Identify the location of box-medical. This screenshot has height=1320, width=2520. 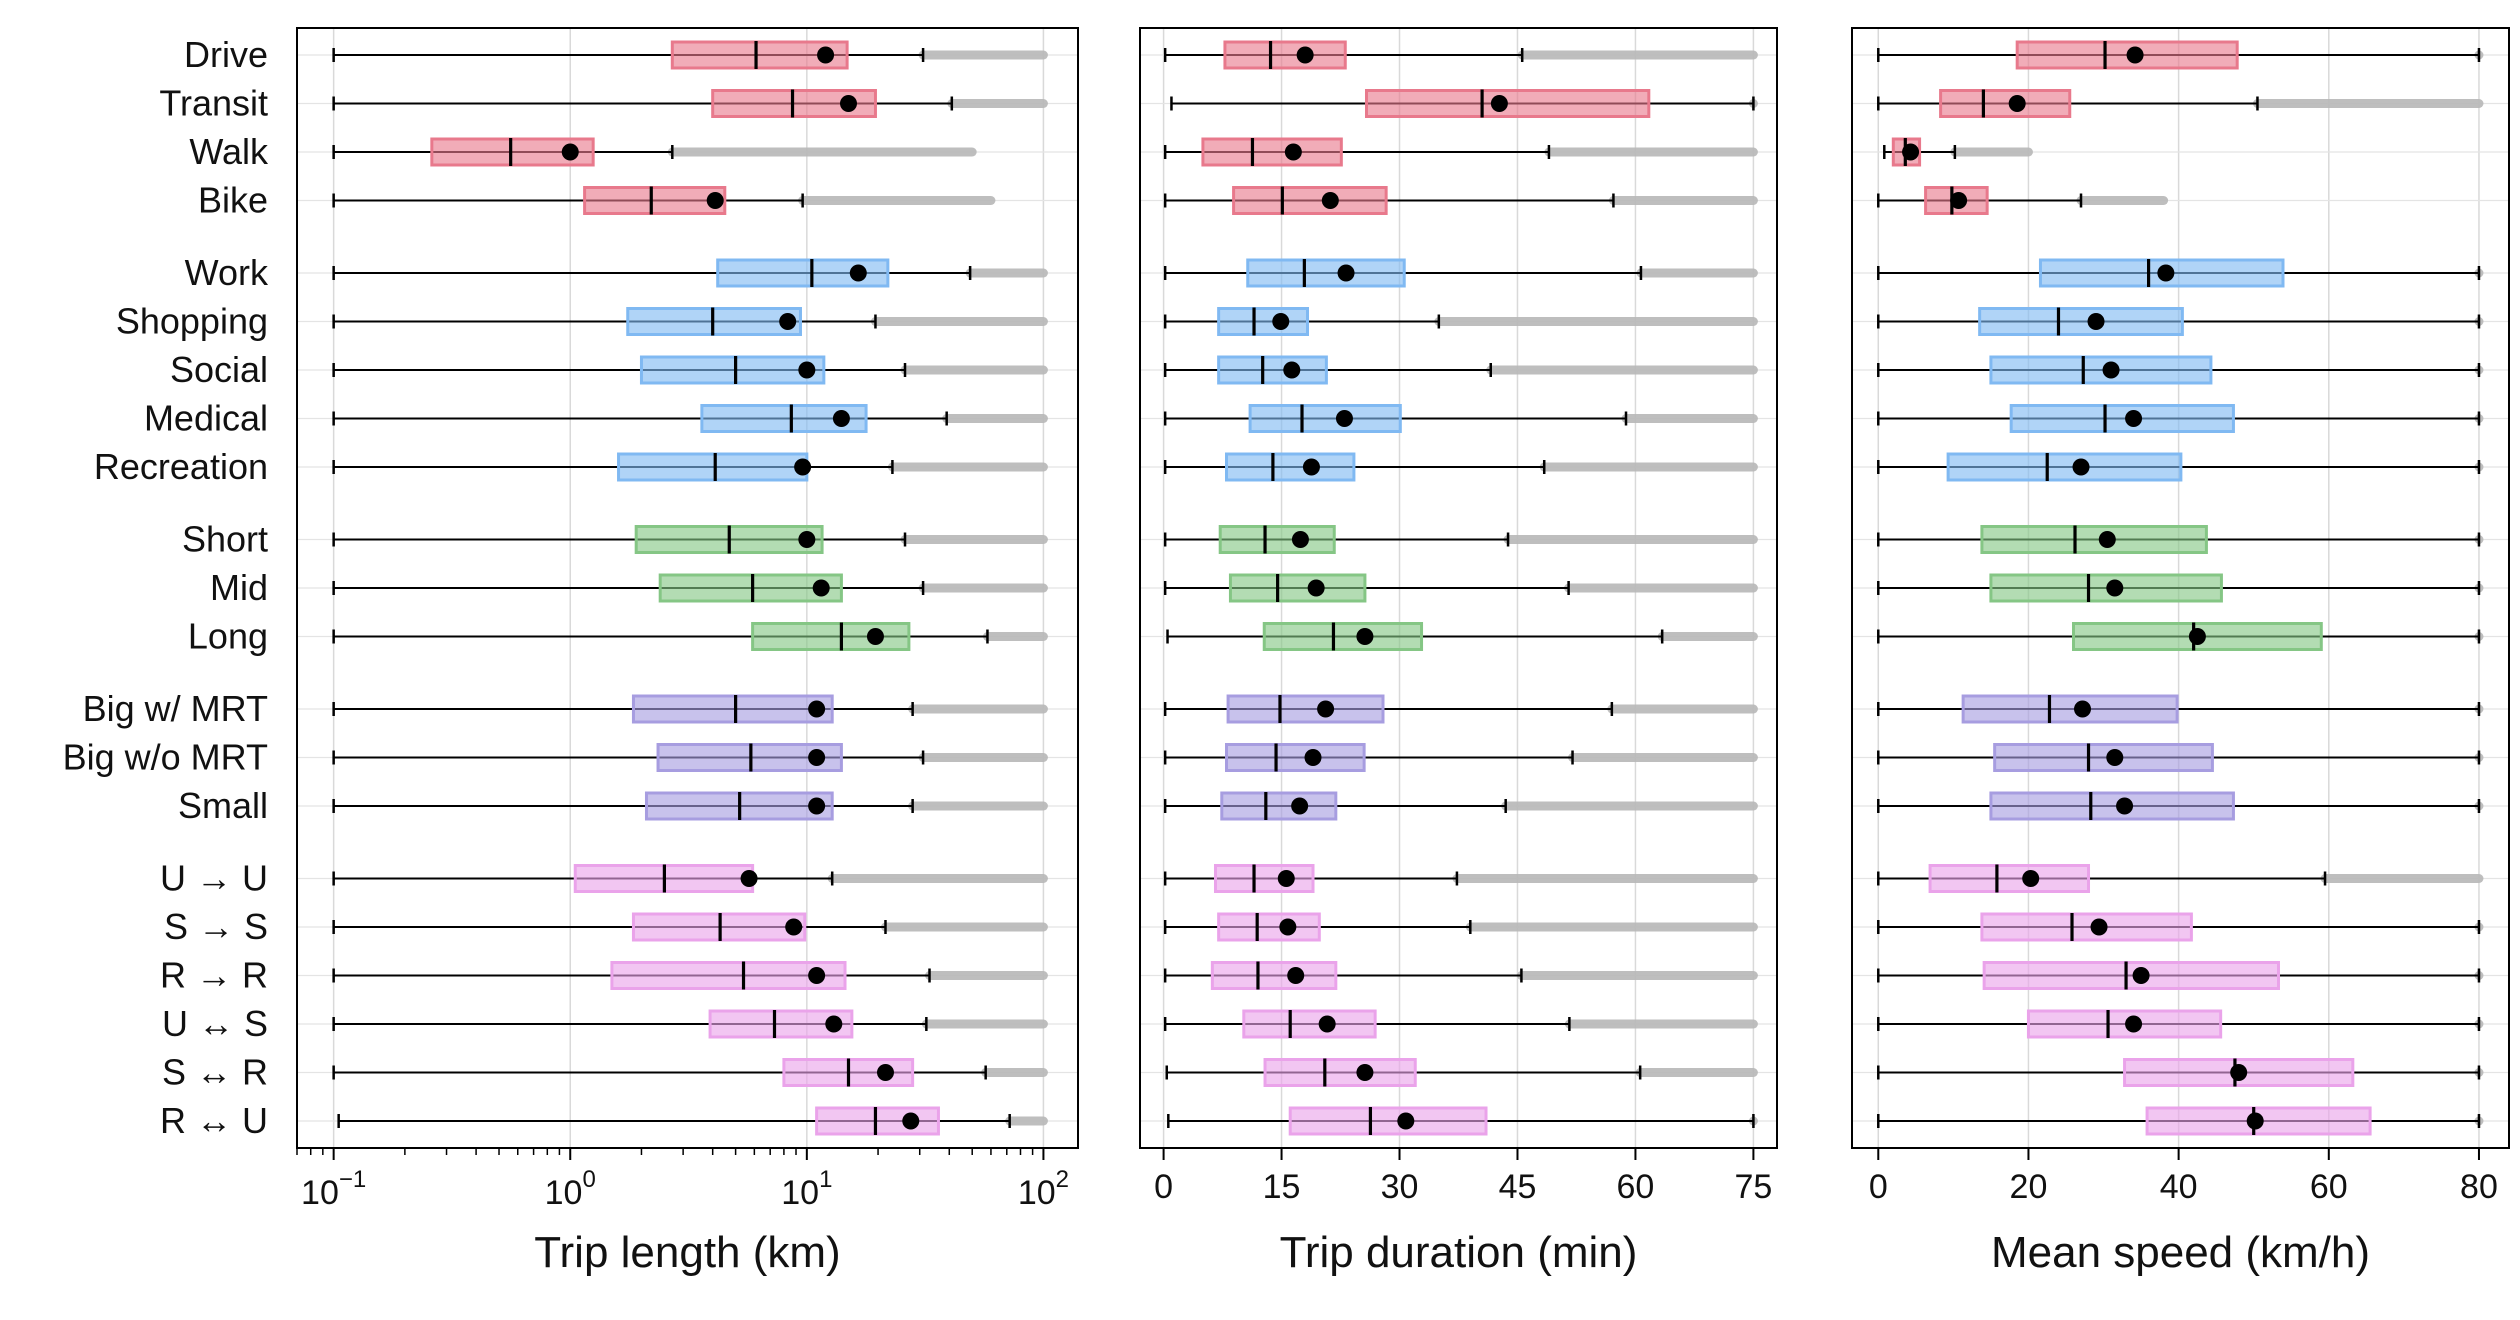
(1460, 418).